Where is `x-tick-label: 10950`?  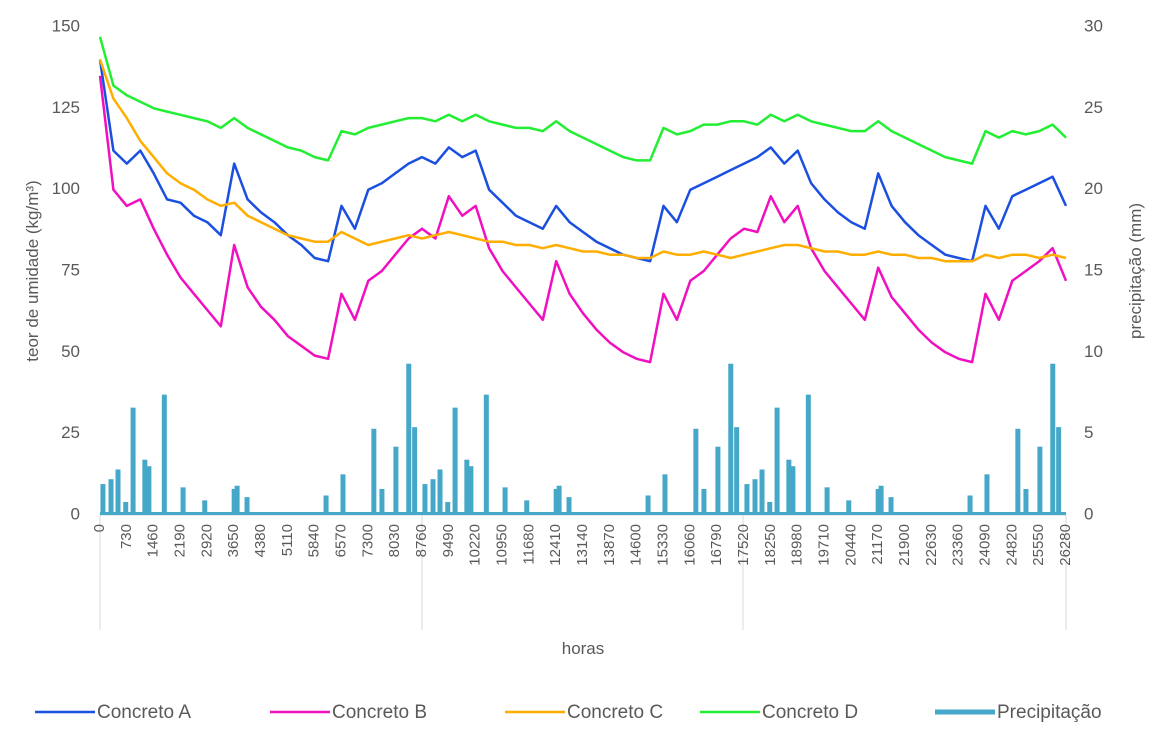
x-tick-label: 10950 is located at coordinates (501, 545).